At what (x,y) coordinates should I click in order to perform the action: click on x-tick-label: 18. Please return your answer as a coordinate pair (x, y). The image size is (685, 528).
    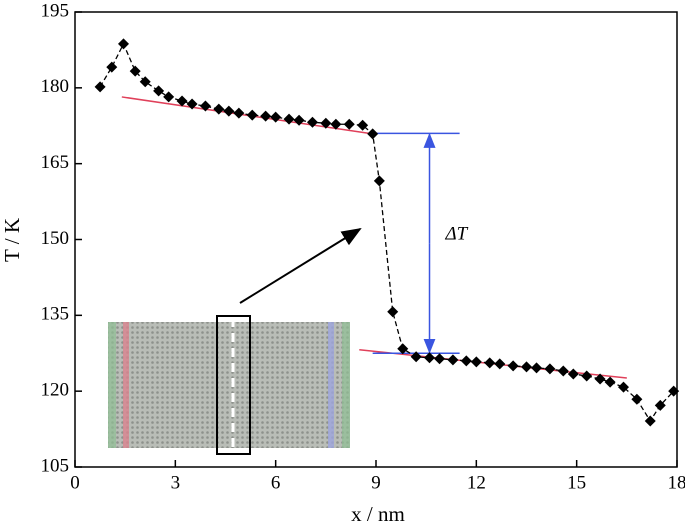
    Looking at the image, I should click on (676, 482).